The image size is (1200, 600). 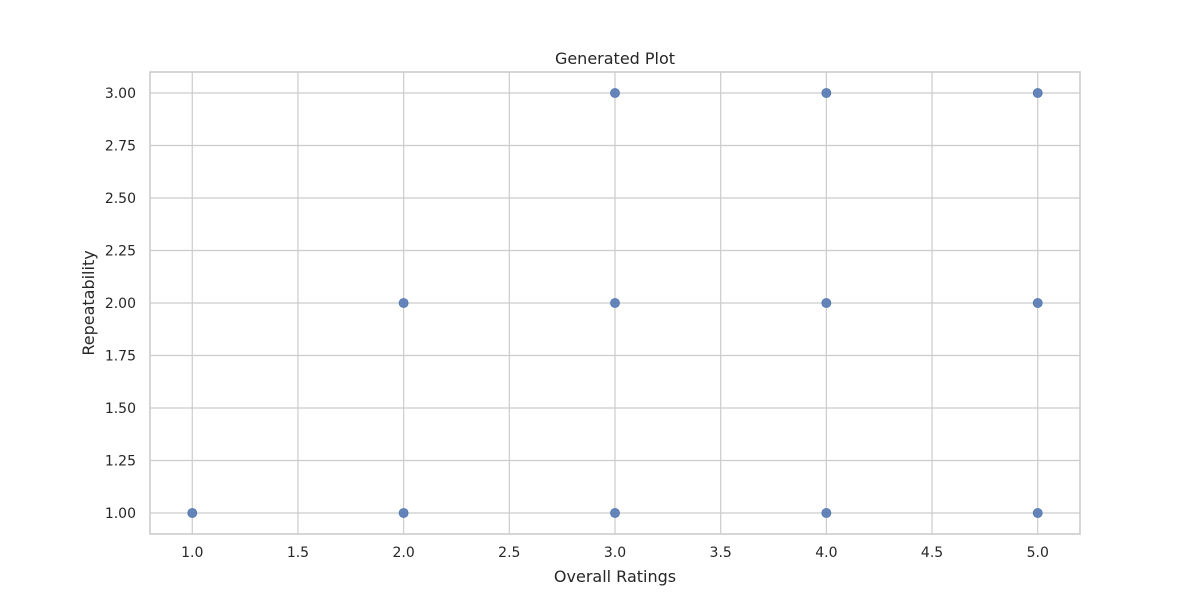 I want to click on y-tick-label: 2.25, so click(x=120, y=252).